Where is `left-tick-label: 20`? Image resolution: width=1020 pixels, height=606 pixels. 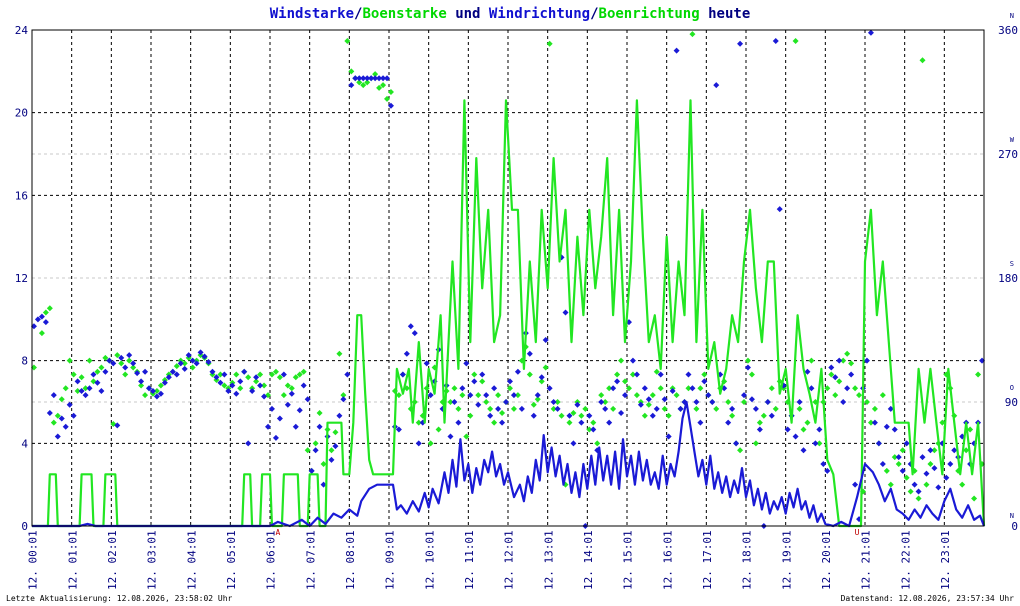 left-tick-label: 20 is located at coordinates (21, 113).